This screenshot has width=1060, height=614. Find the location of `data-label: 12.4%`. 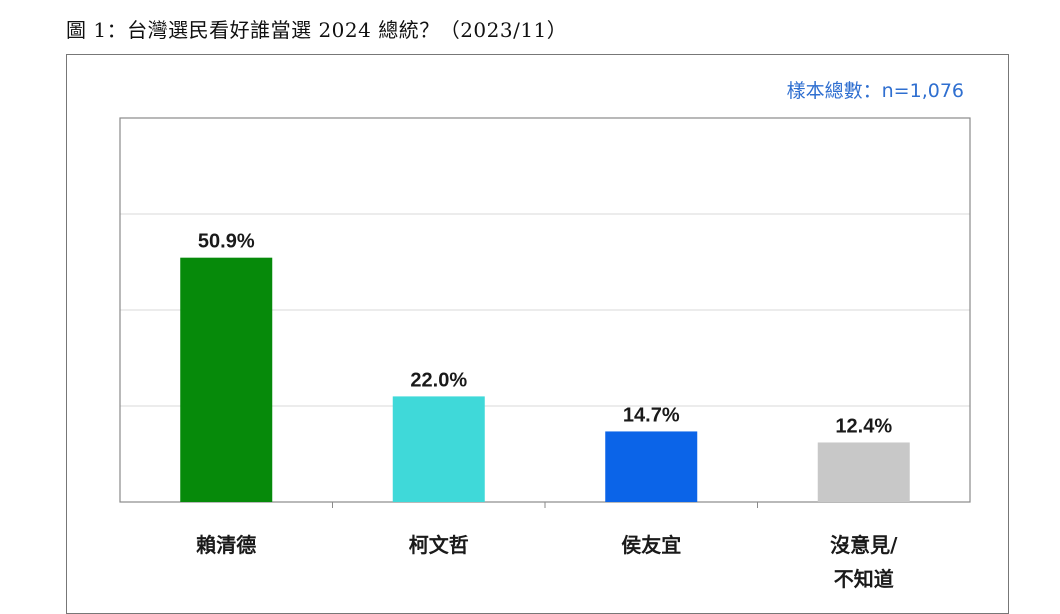

data-label: 12.4% is located at coordinates (863, 426).